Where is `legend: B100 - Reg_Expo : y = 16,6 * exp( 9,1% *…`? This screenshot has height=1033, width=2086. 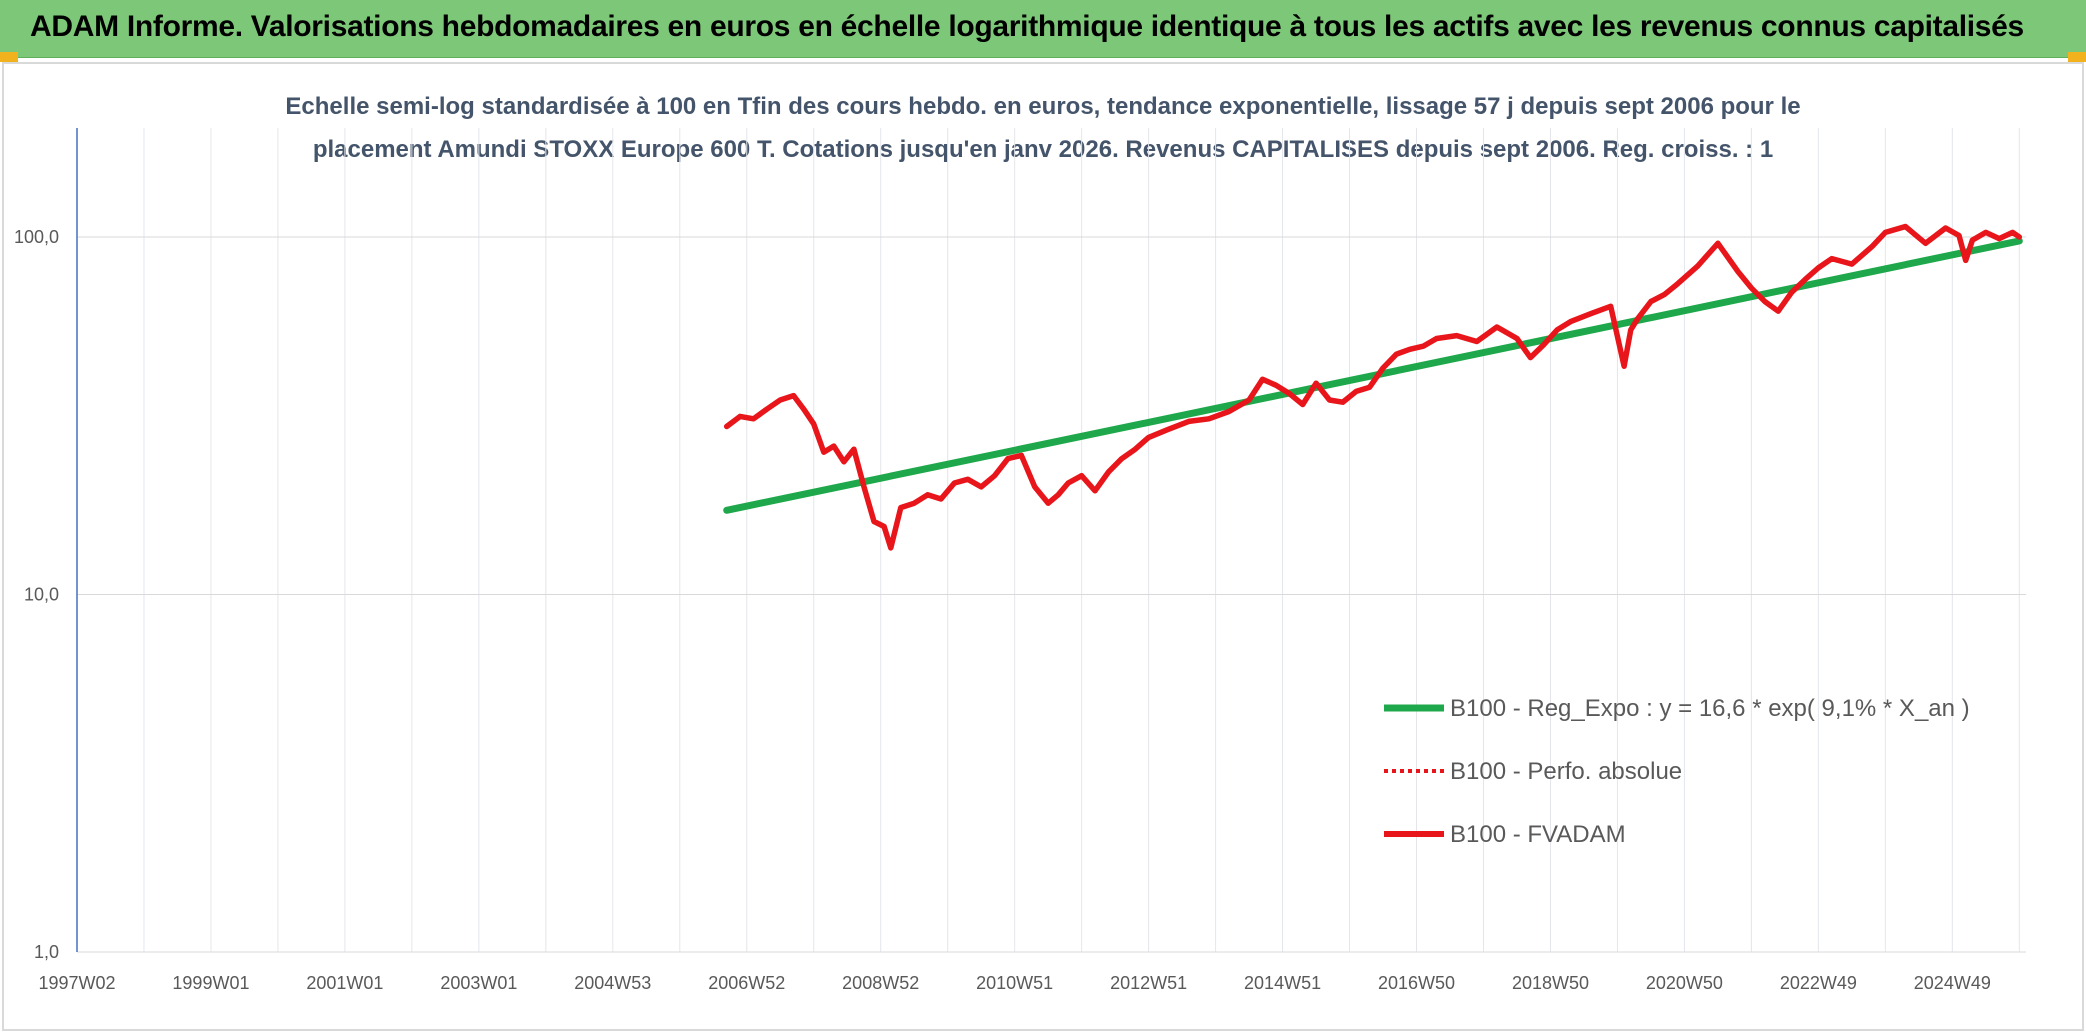 legend: B100 - Reg_Expo : y = 16,6 * exp( 9,1% *… is located at coordinates (1677, 771).